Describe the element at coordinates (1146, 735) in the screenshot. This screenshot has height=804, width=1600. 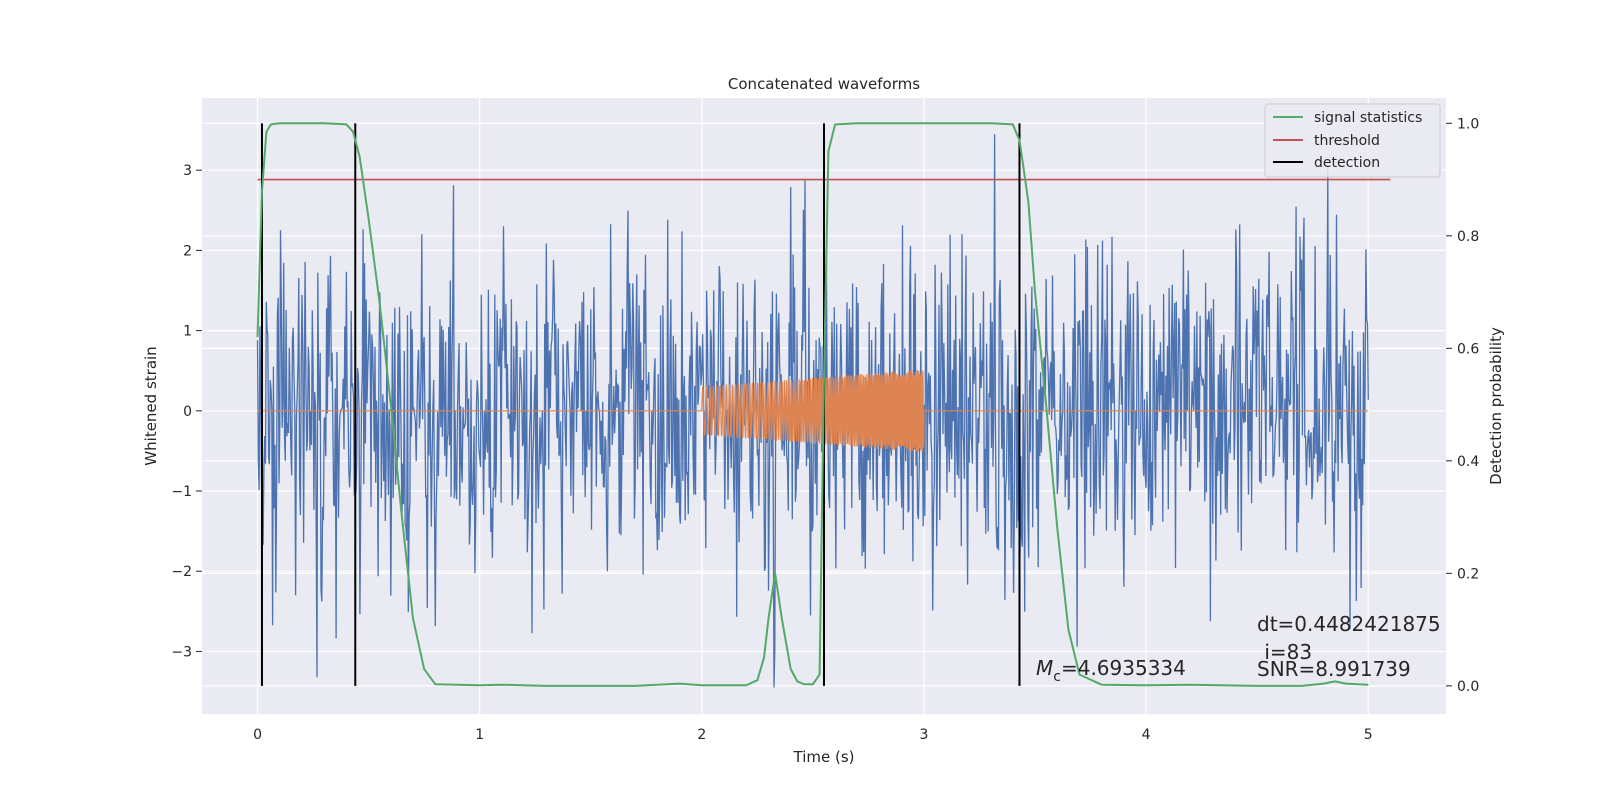
I see `x-tick-label: 4` at that location.